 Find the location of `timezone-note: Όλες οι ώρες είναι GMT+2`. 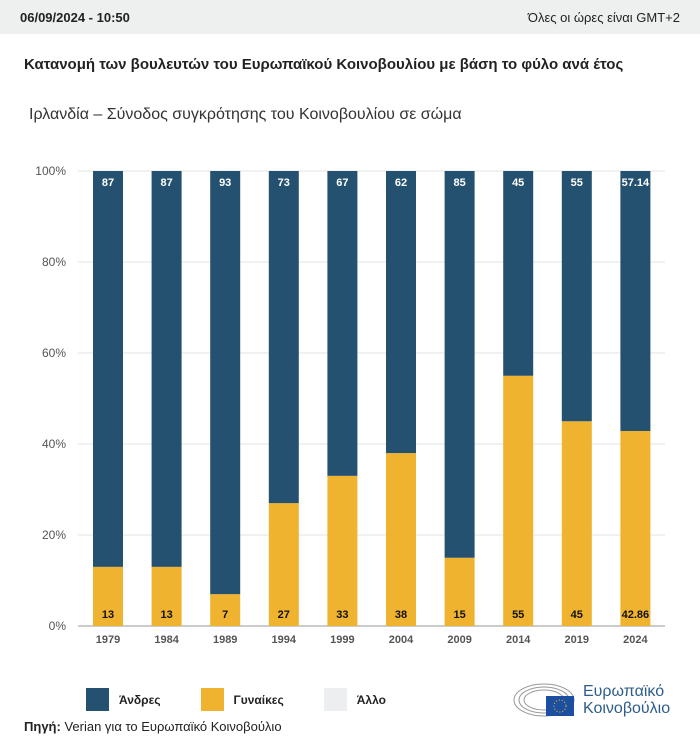

timezone-note: Όλες οι ώρες είναι GMT+2 is located at coordinates (603, 17).